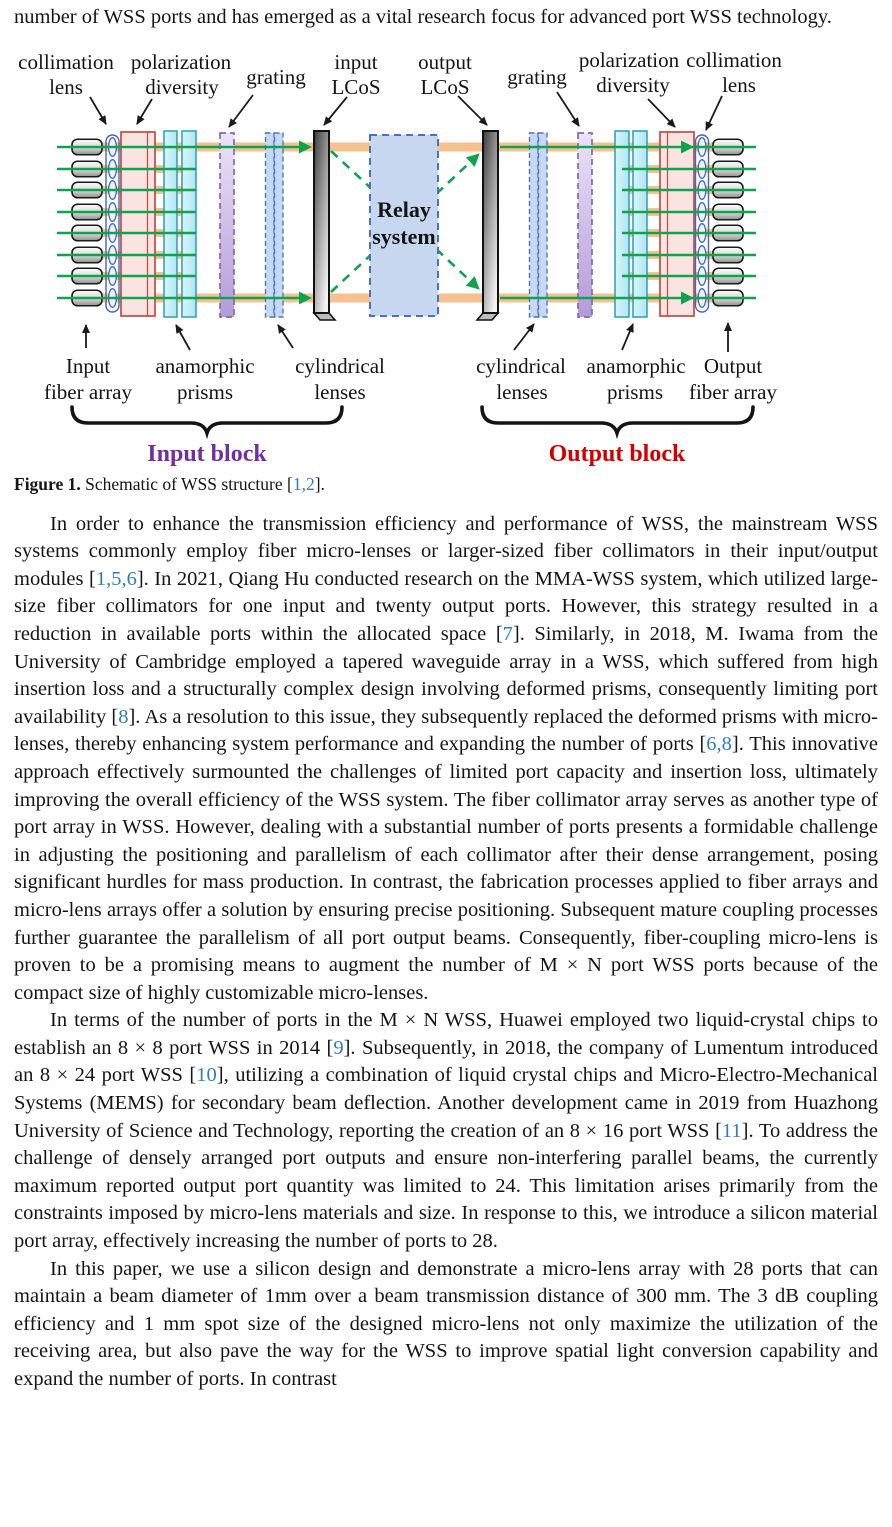 Image resolution: width=892 pixels, height=1527 pixels. I want to click on label-prisms-in: prisms, so click(205, 392).